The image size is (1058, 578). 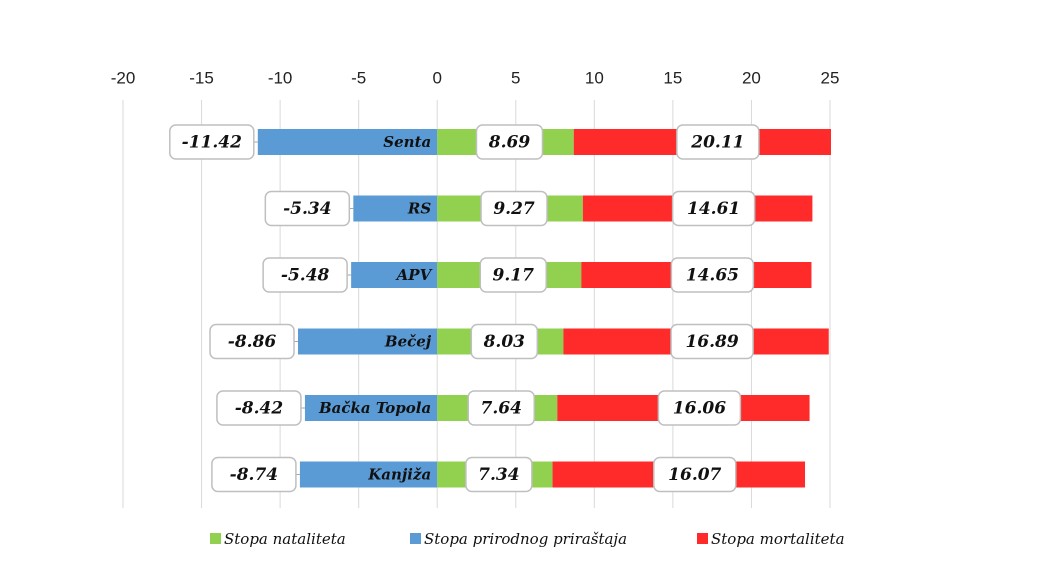 I want to click on data-label: -5.48, so click(x=305, y=276).